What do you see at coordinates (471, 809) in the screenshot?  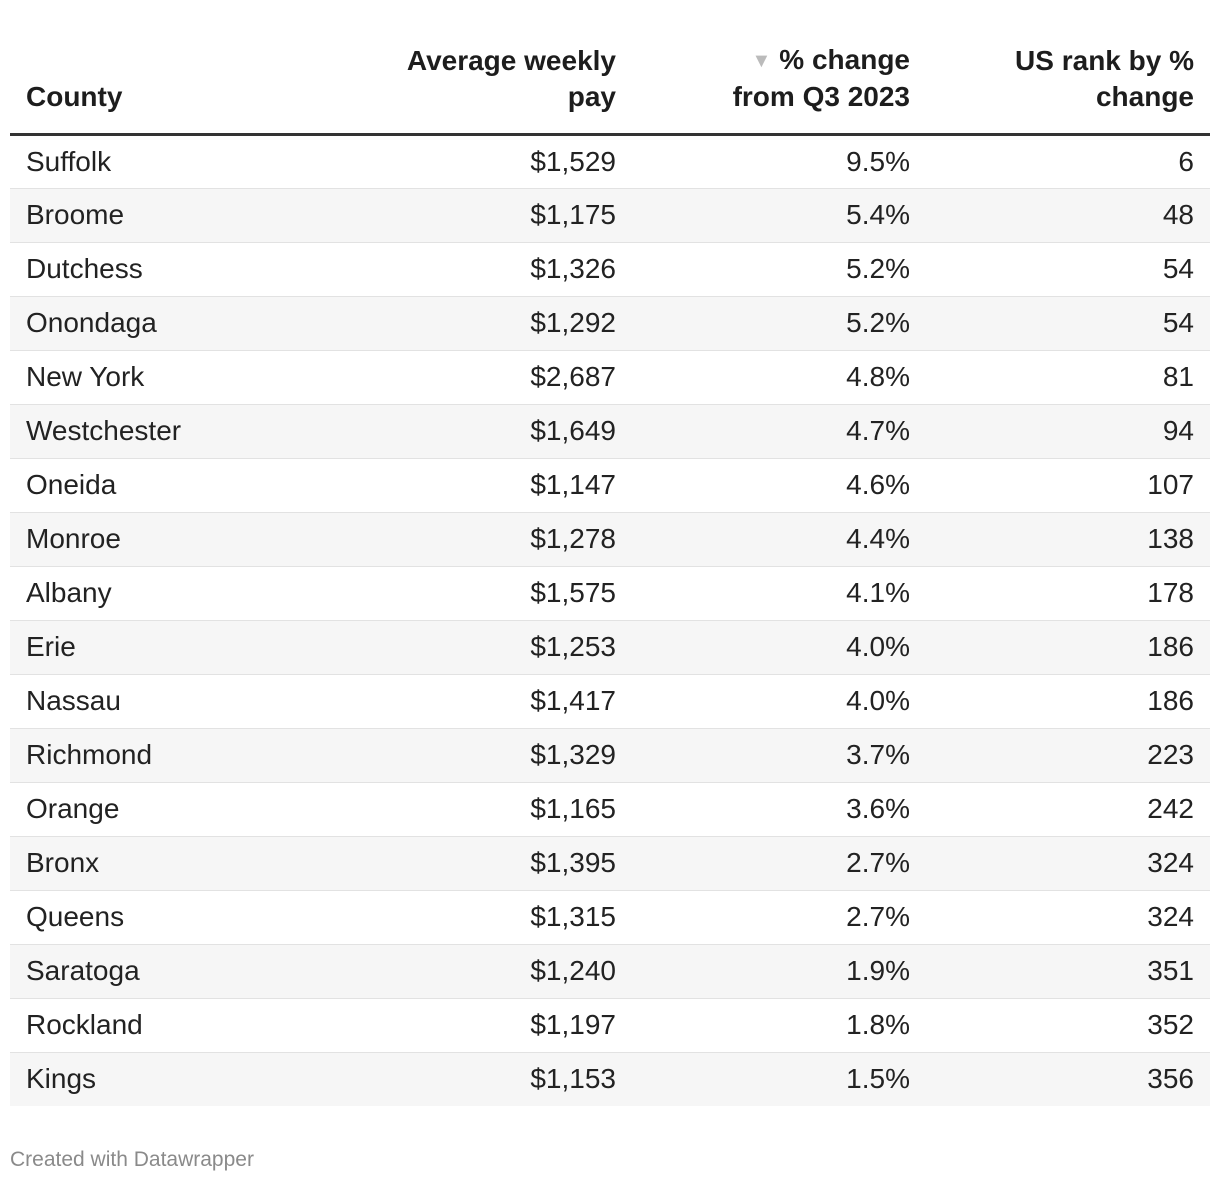 I see `average-weekly-pay-cell: $1,165` at bounding box center [471, 809].